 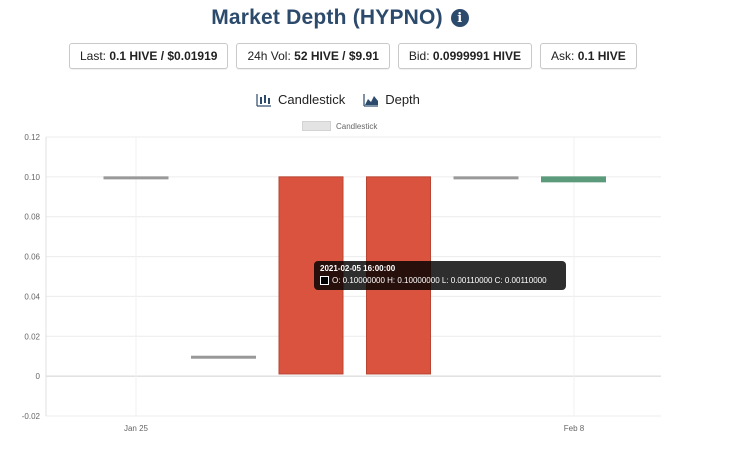 I want to click on tab-depth-label: Depth, so click(x=402, y=99).